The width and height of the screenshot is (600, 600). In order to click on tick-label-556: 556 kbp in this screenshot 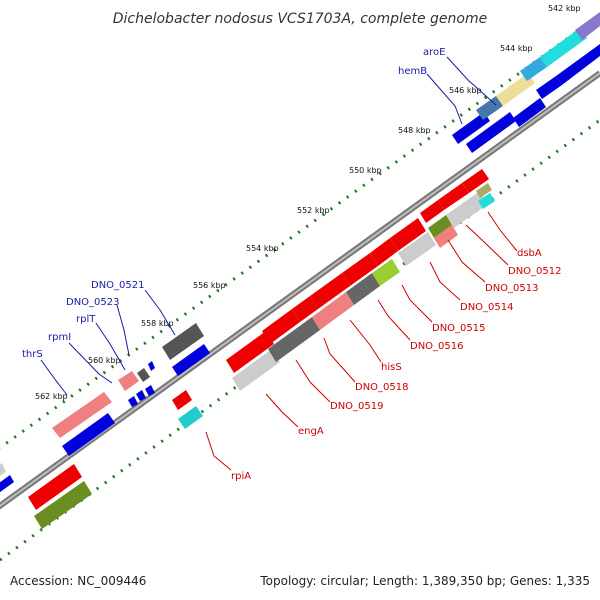, I will do `click(209, 285)`.